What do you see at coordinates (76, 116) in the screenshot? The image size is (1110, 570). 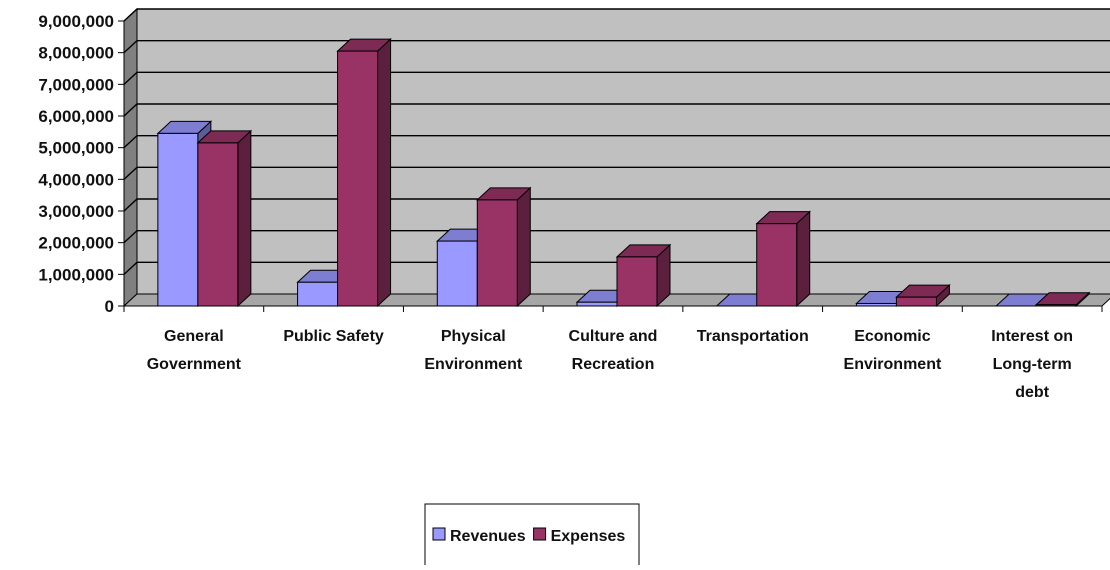 I see `y-tick-label: 6,000,000` at bounding box center [76, 116].